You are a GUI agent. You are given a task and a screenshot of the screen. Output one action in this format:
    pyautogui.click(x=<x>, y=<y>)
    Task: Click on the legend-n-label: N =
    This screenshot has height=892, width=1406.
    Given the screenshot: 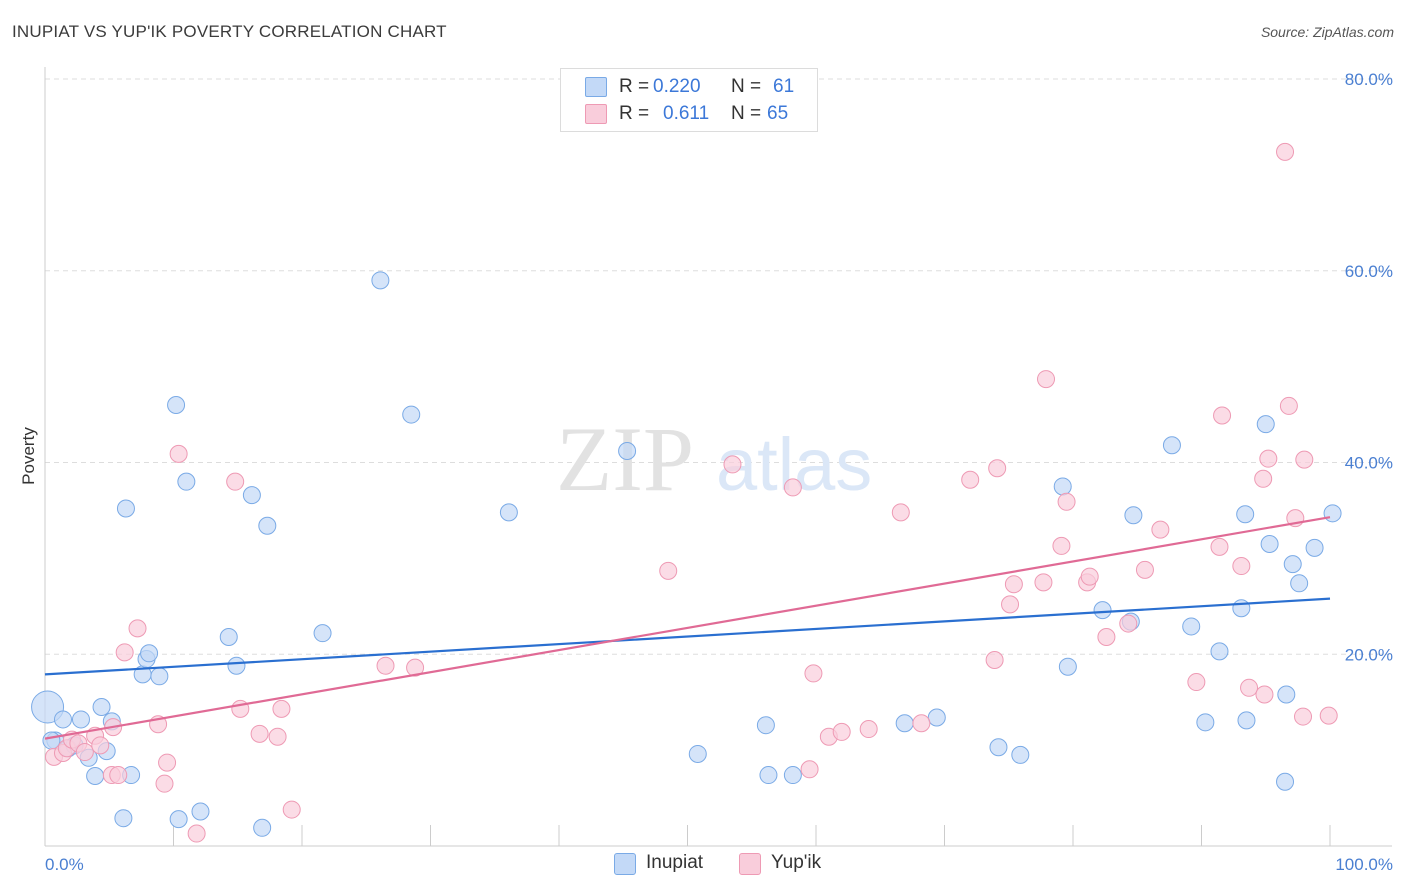 What is the action you would take?
    pyautogui.click(x=746, y=86)
    